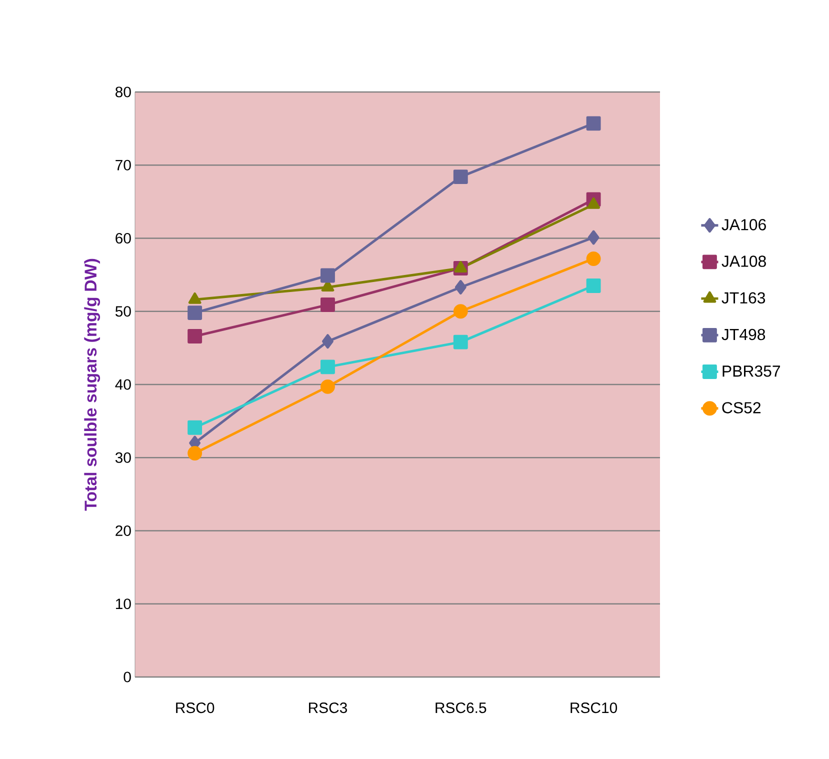 The width and height of the screenshot is (829, 759). I want to click on y-tick-label: 40, so click(123, 384).